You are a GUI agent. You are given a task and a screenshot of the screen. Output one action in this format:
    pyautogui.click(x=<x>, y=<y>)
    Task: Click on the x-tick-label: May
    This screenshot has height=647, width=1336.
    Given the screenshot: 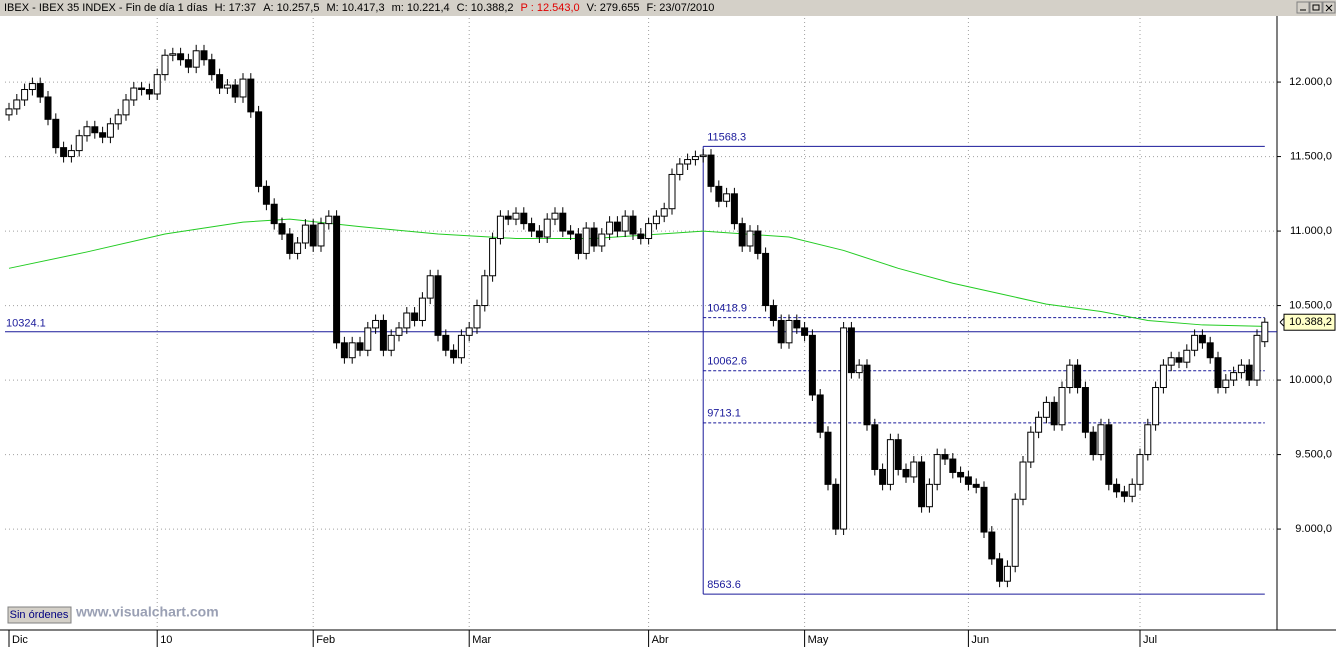 What is the action you would take?
    pyautogui.click(x=818, y=640)
    